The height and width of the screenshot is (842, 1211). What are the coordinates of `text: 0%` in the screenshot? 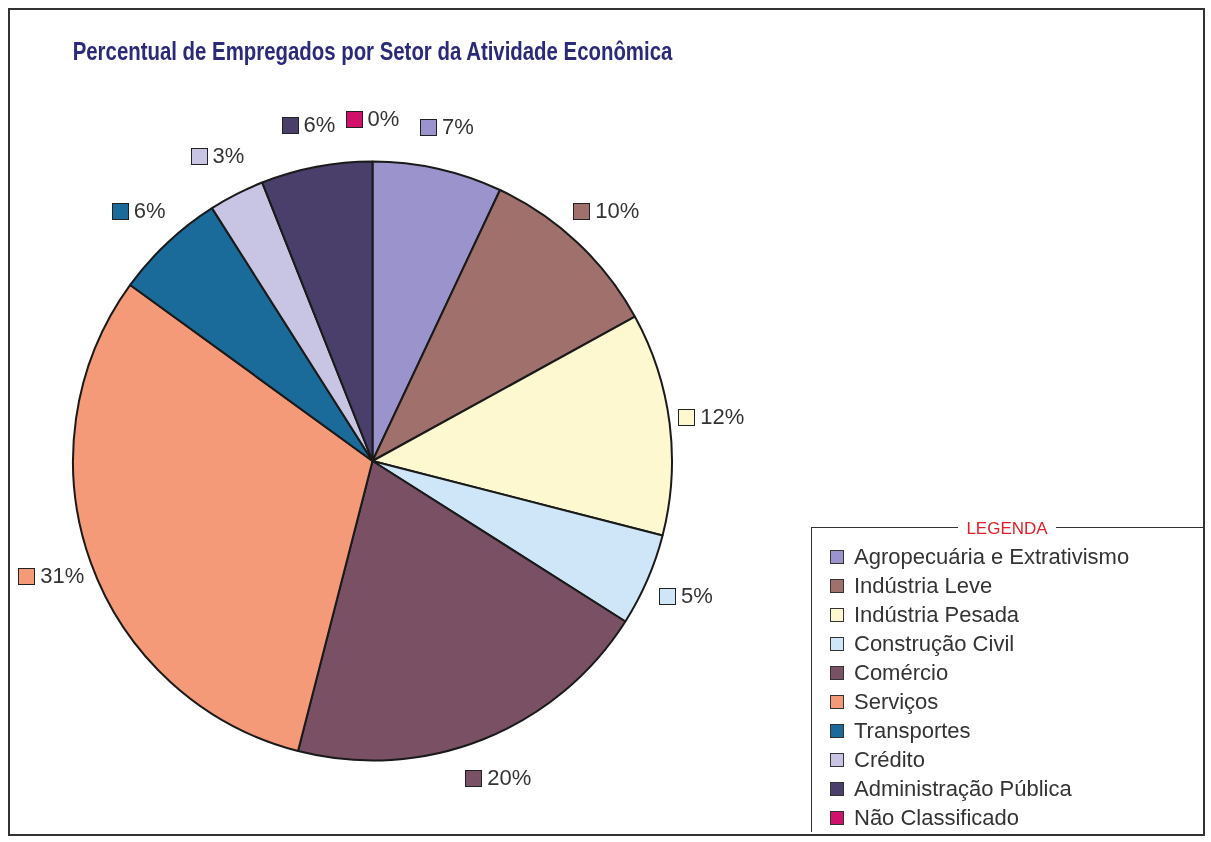 It's located at (383, 118).